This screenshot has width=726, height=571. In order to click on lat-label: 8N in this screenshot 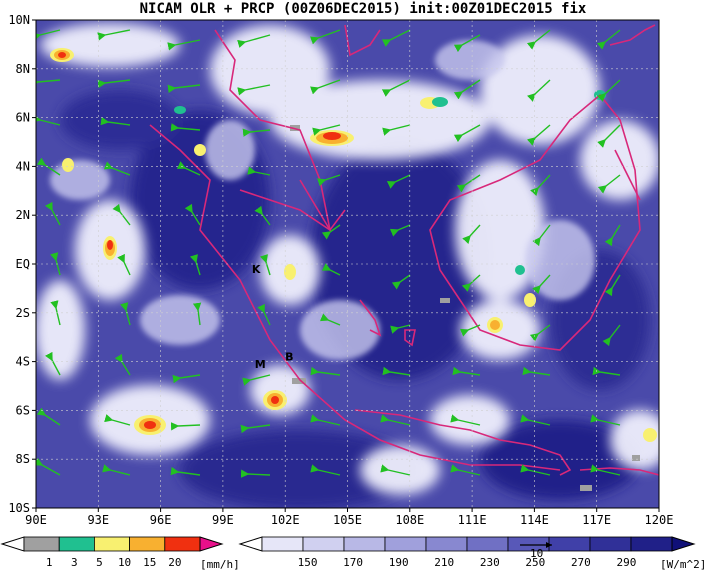, I will do `click(23, 69)`.